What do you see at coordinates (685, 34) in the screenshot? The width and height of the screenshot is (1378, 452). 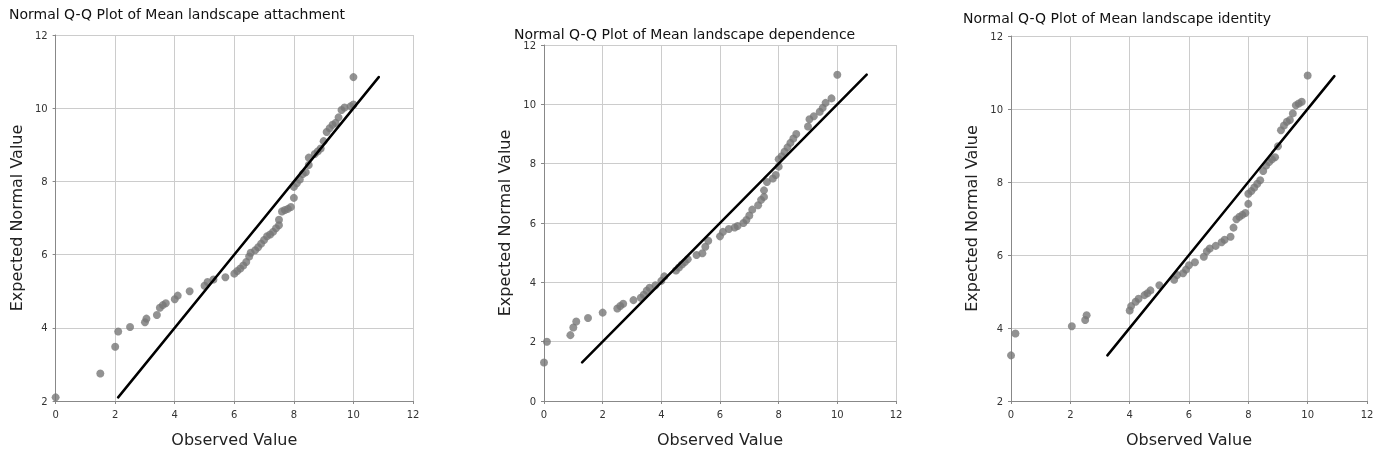 I see `chart-title: Normal Q-Q Plot of Mean landscape dependence` at bounding box center [685, 34].